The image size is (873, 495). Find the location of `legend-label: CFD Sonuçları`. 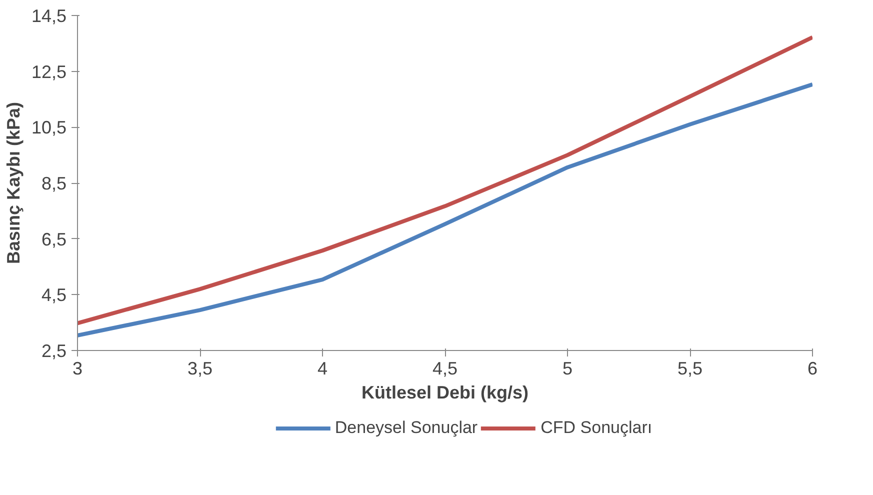

legend-label: CFD Sonuçları is located at coordinates (596, 428).